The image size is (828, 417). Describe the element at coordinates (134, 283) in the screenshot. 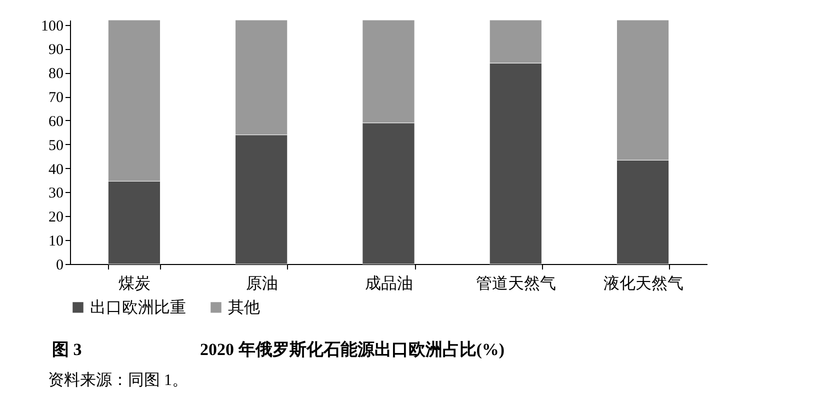

I see `x-tick-label: 煤炭` at that location.